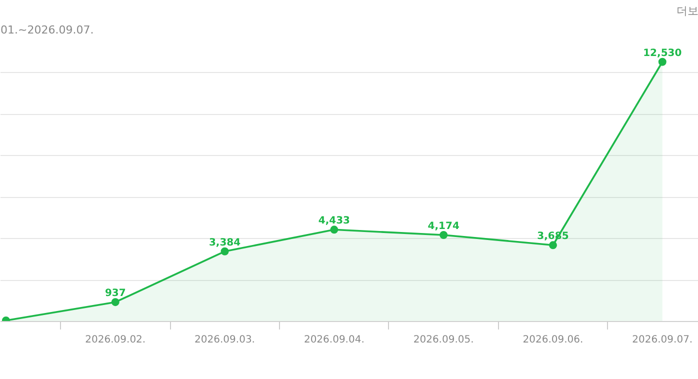 This screenshot has height=379, width=698. I want to click on text: 01.~2026.09.07., so click(47, 30).